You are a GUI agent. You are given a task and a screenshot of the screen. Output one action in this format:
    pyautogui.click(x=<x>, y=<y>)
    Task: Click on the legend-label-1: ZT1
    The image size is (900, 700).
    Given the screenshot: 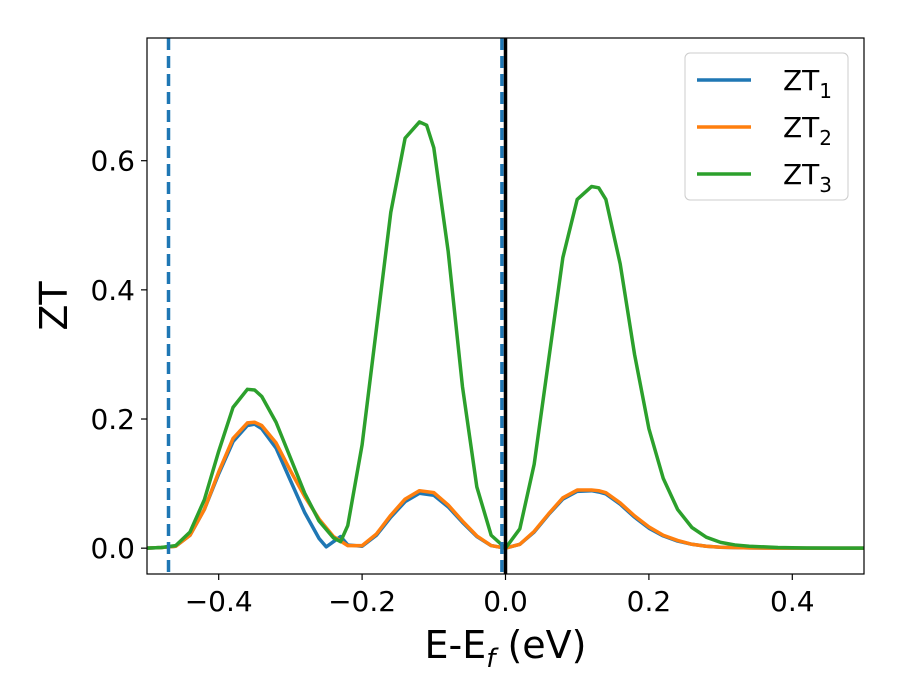 What is the action you would take?
    pyautogui.click(x=807, y=83)
    